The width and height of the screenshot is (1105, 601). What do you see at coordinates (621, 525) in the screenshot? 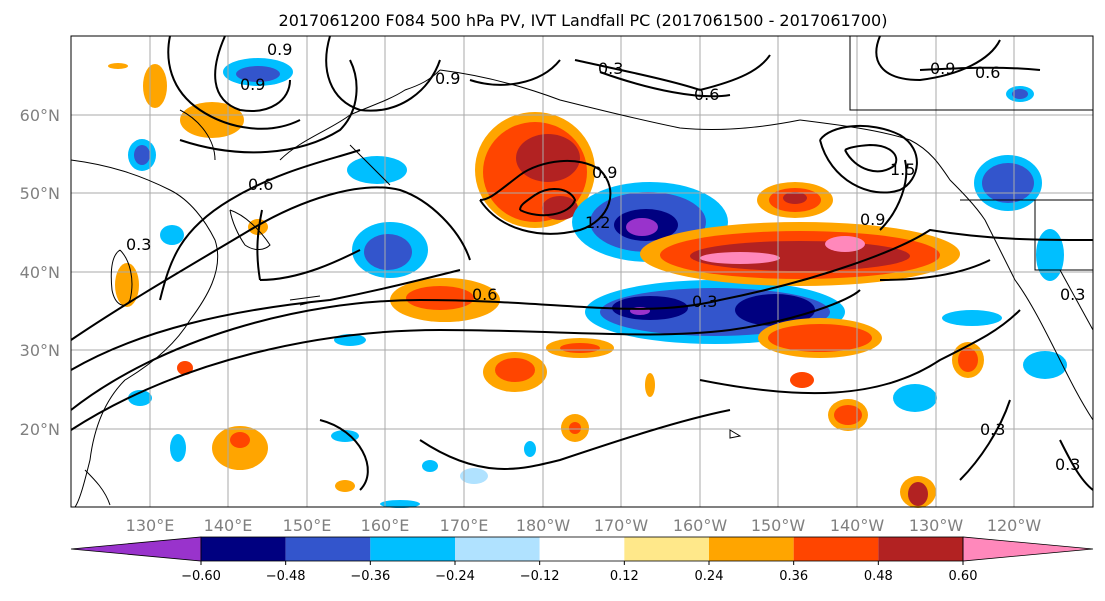
I see `lon-label: 170°W` at bounding box center [621, 525].